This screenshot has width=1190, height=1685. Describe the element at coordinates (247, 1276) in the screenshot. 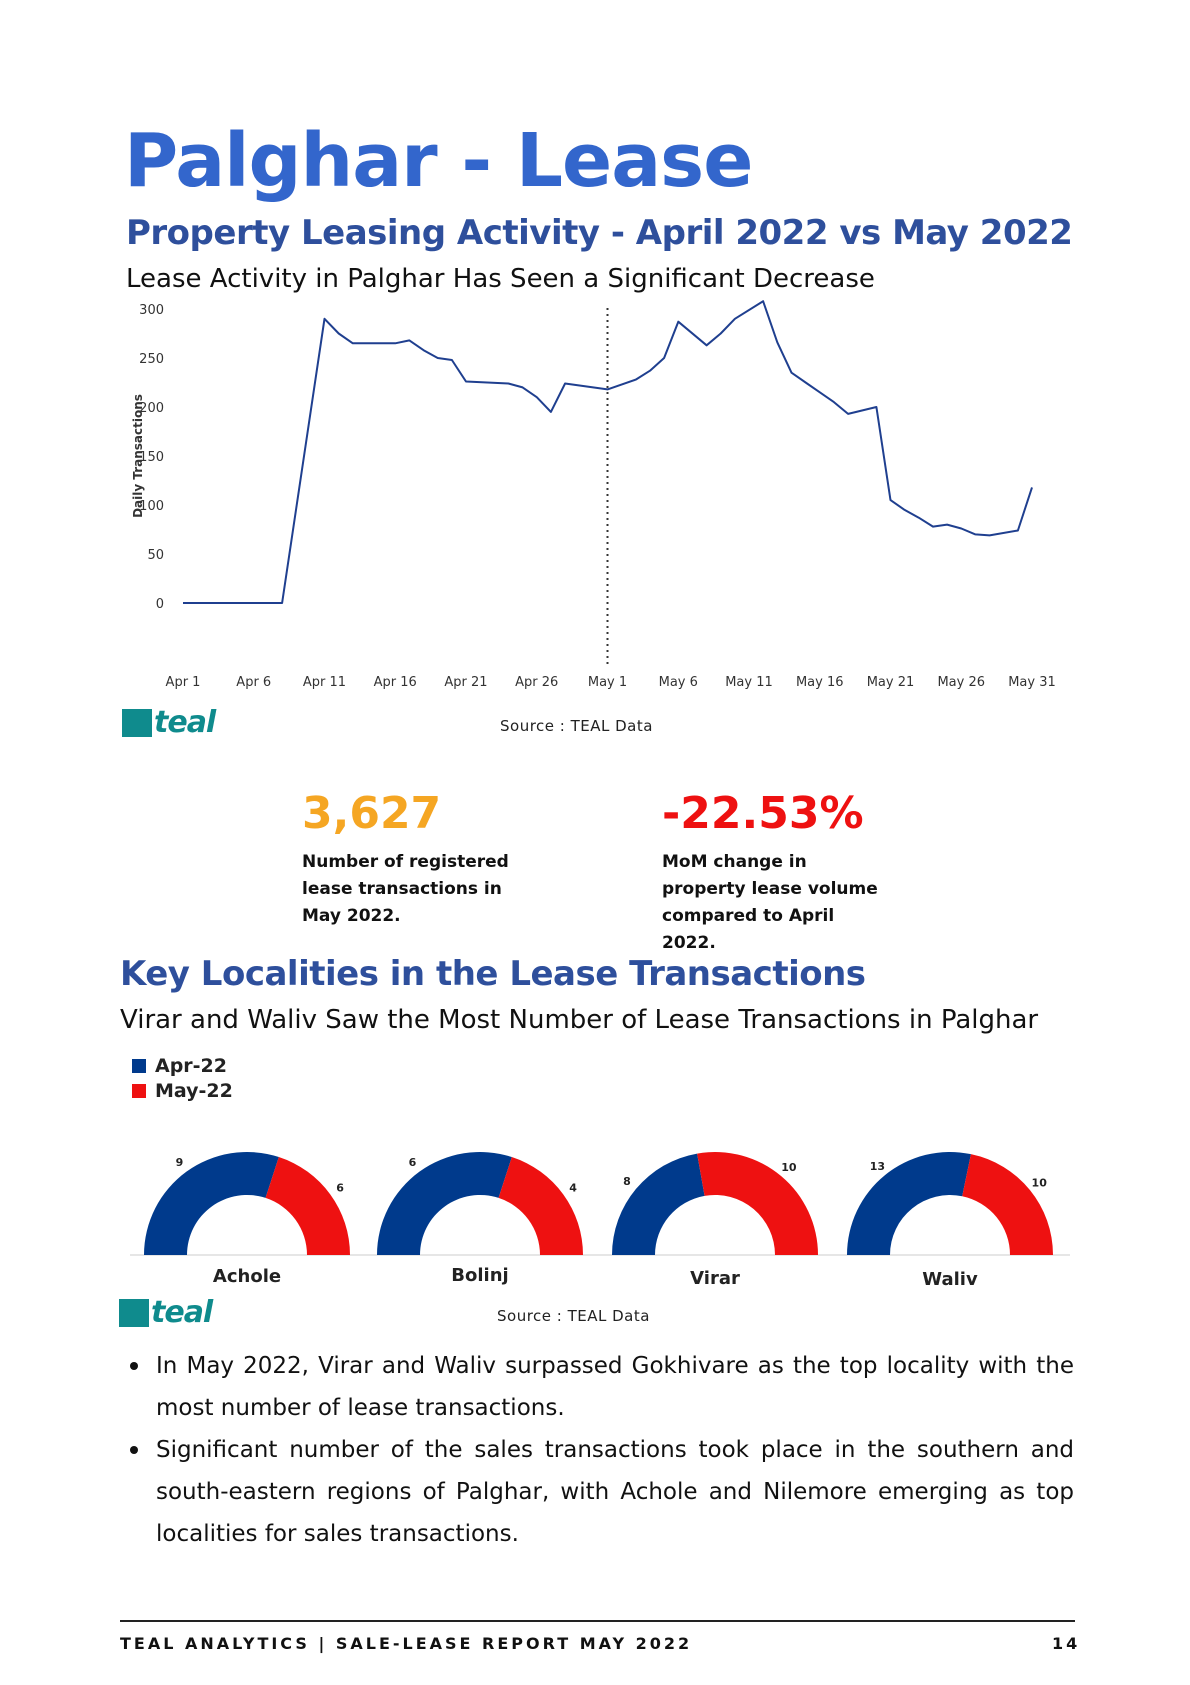

I see `locality-label: Achole` at that location.